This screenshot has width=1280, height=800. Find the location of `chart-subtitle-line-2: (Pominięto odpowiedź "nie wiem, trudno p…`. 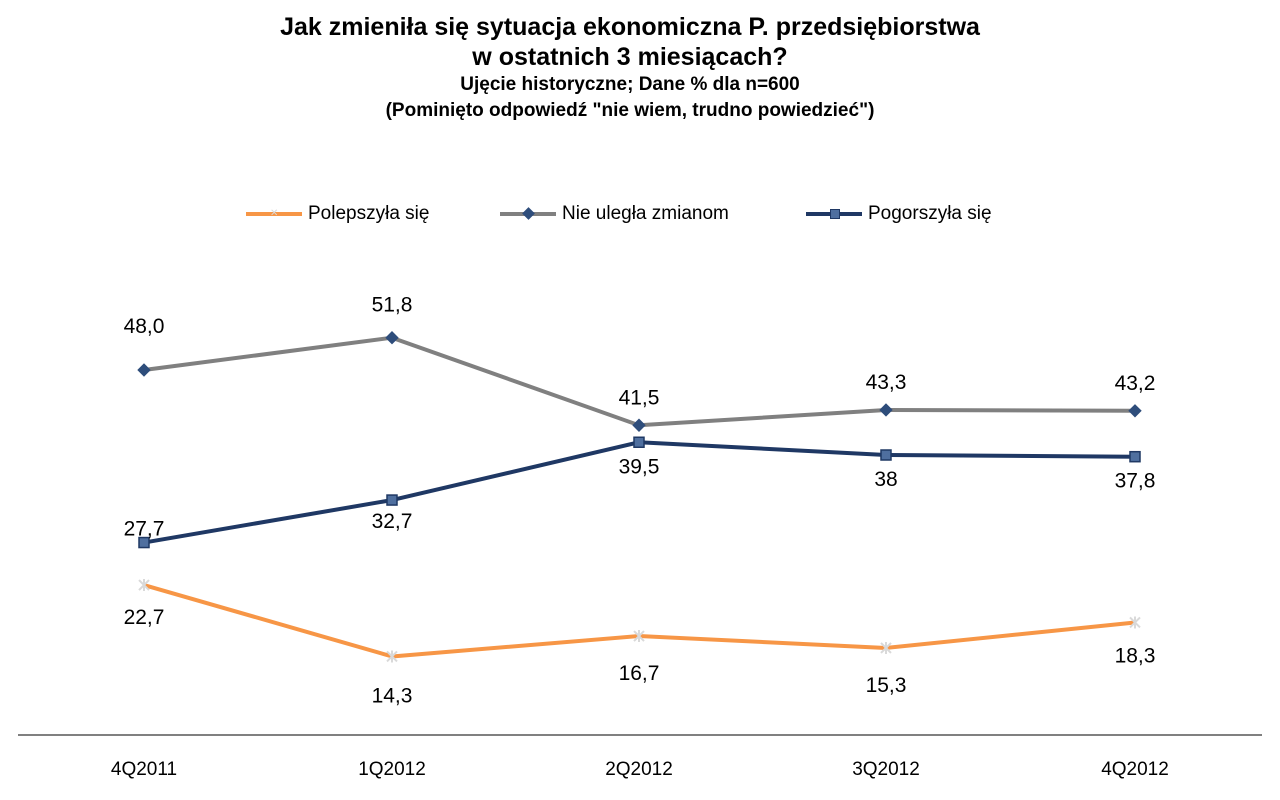

chart-subtitle-line-2: (Pominięto odpowiedź "nie wiem, trudno p… is located at coordinates (630, 110).